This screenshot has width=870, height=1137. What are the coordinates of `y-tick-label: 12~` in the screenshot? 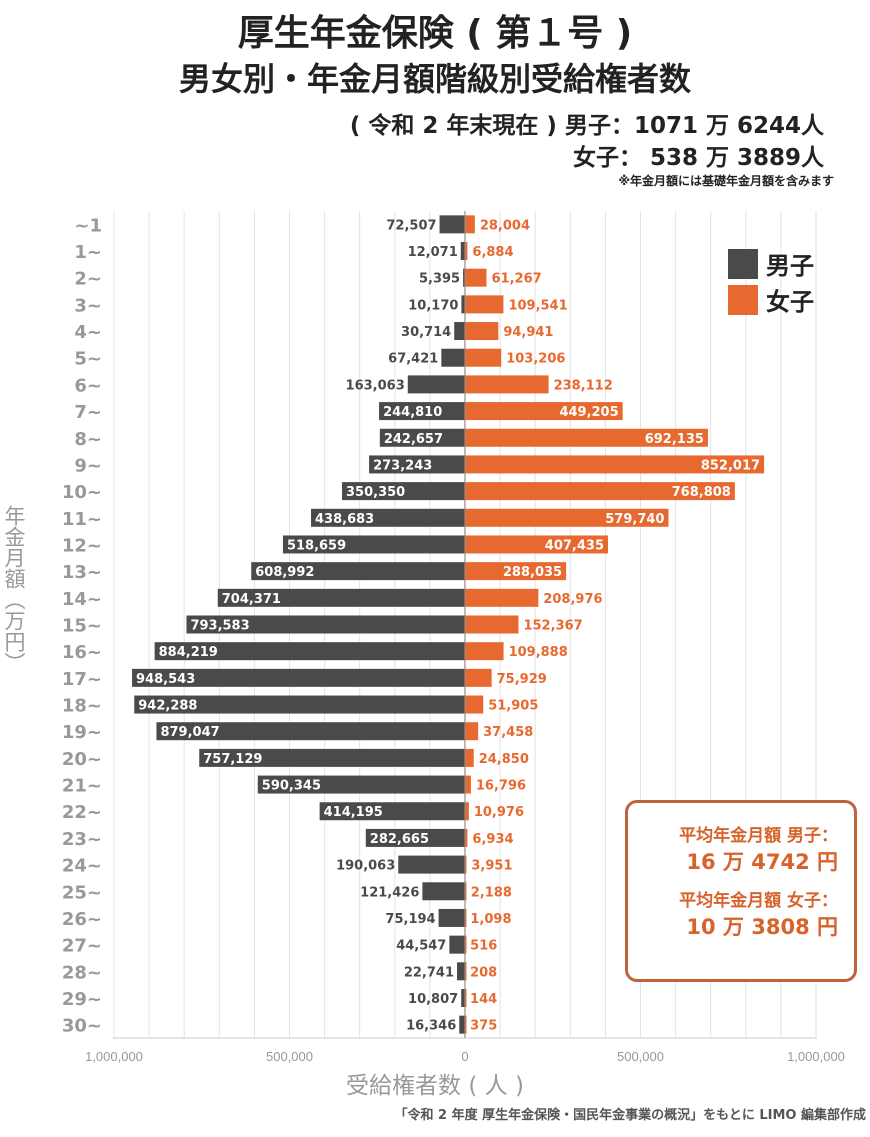 It's located at (82, 545).